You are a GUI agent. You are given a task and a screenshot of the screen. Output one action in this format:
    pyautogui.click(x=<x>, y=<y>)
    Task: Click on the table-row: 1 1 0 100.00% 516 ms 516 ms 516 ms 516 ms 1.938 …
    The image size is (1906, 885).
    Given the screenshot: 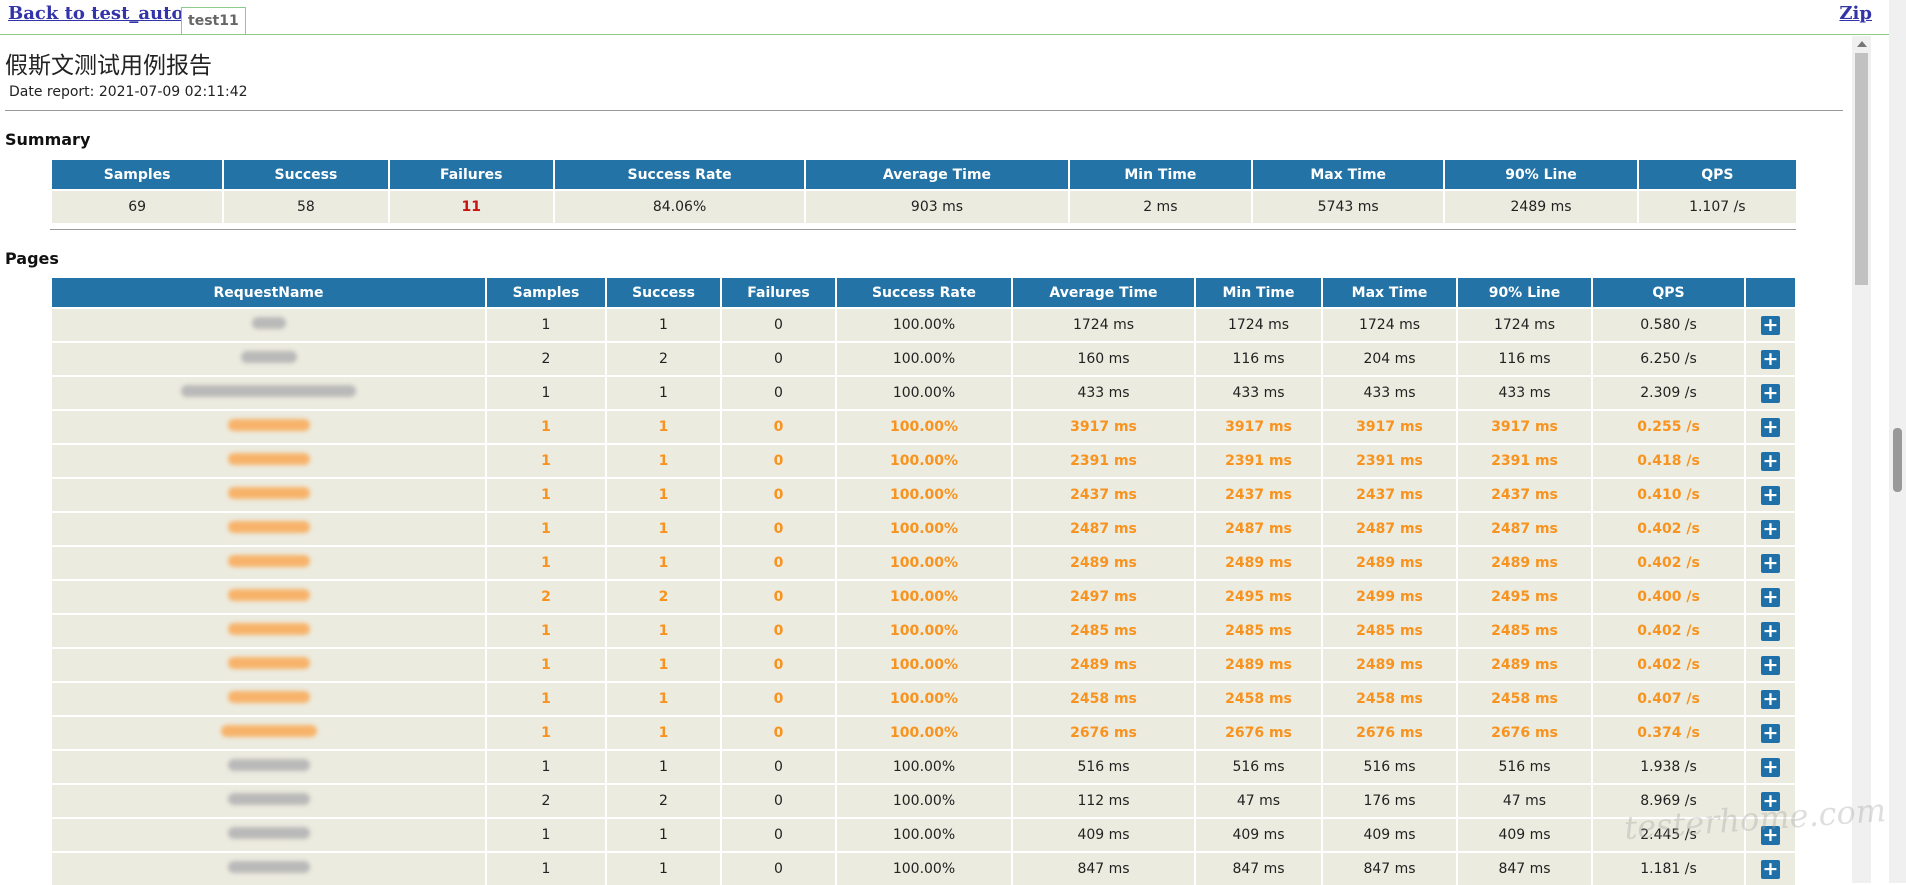 What is the action you would take?
    pyautogui.click(x=924, y=766)
    